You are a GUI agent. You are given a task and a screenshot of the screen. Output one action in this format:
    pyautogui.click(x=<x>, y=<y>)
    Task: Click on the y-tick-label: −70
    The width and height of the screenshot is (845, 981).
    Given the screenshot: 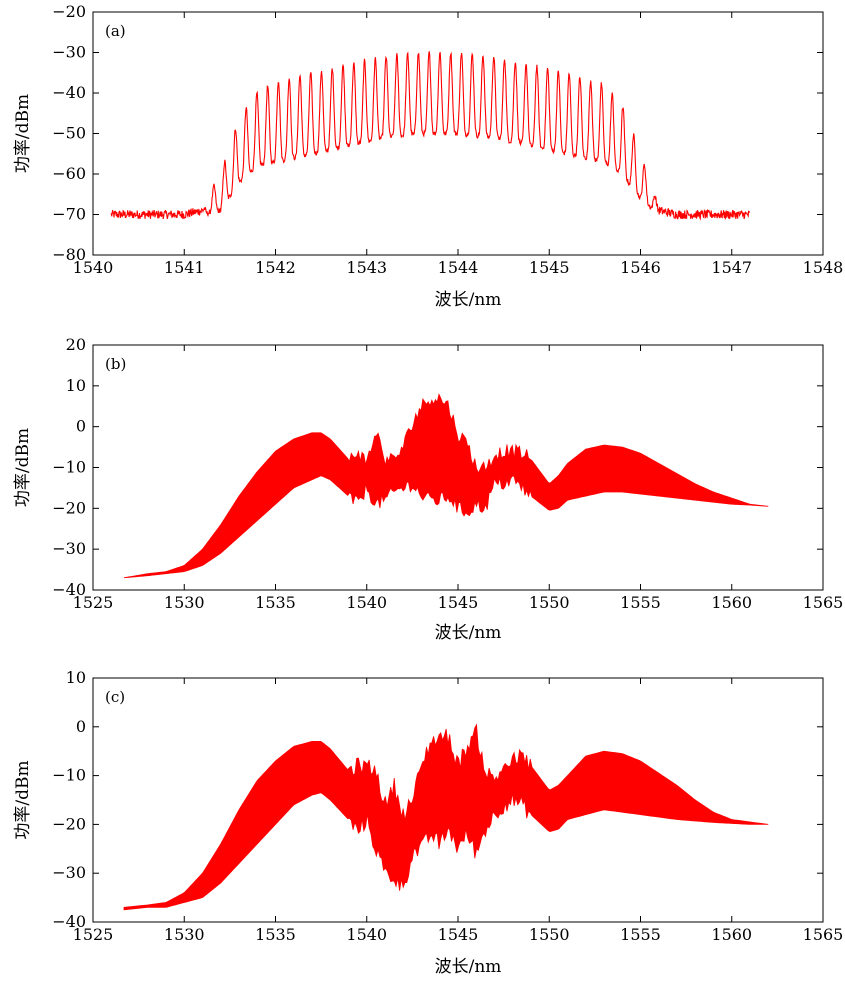 What is the action you would take?
    pyautogui.click(x=69, y=214)
    